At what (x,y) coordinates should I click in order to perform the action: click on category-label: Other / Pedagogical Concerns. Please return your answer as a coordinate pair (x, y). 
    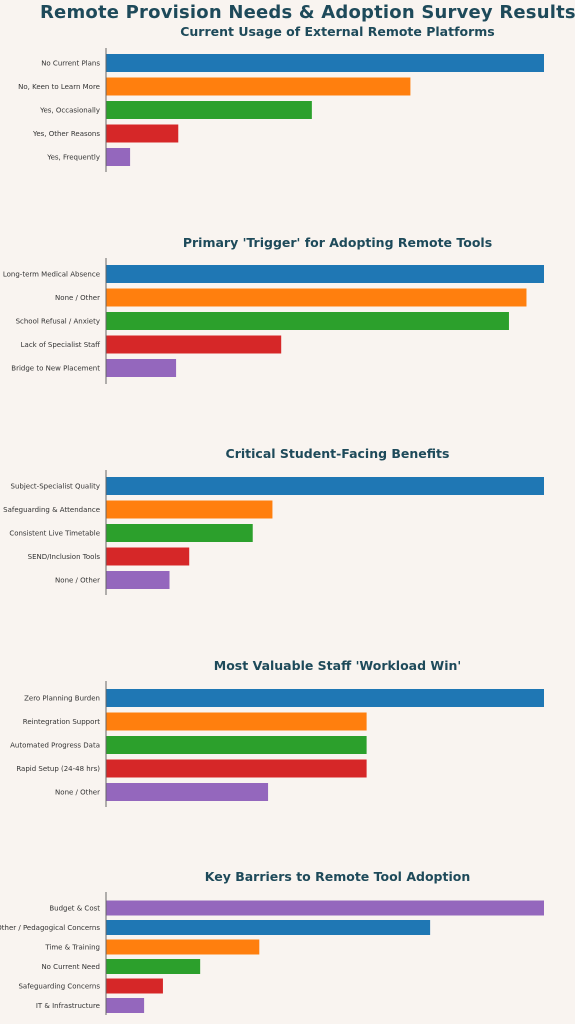
    Looking at the image, I should click on (50, 928).